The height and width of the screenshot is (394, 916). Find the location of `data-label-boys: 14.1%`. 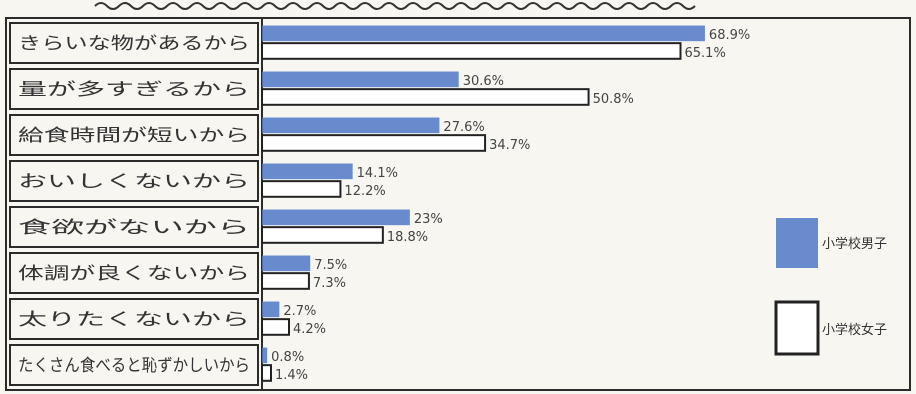

data-label-boys: 14.1% is located at coordinates (377, 173).